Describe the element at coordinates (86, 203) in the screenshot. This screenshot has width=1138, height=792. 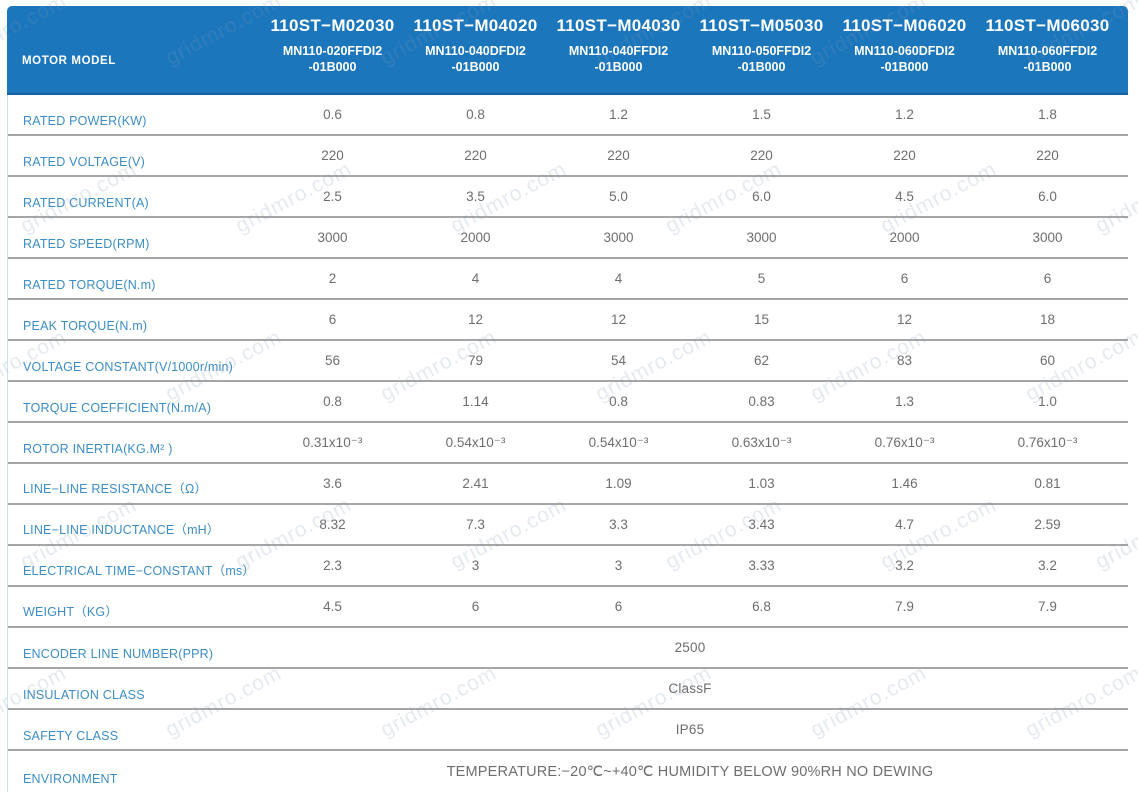
I see `row-label: RATED CURRENT(A)` at that location.